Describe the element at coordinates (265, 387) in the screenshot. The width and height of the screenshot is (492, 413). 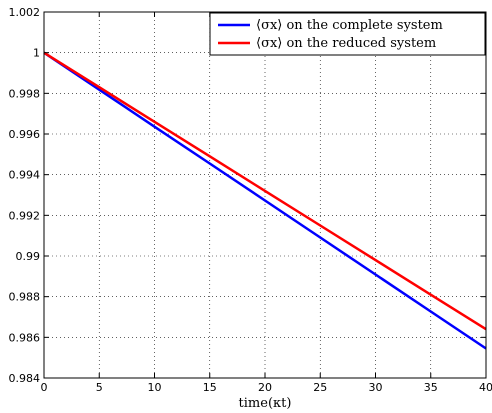
I see `x-tick-label: 20` at that location.